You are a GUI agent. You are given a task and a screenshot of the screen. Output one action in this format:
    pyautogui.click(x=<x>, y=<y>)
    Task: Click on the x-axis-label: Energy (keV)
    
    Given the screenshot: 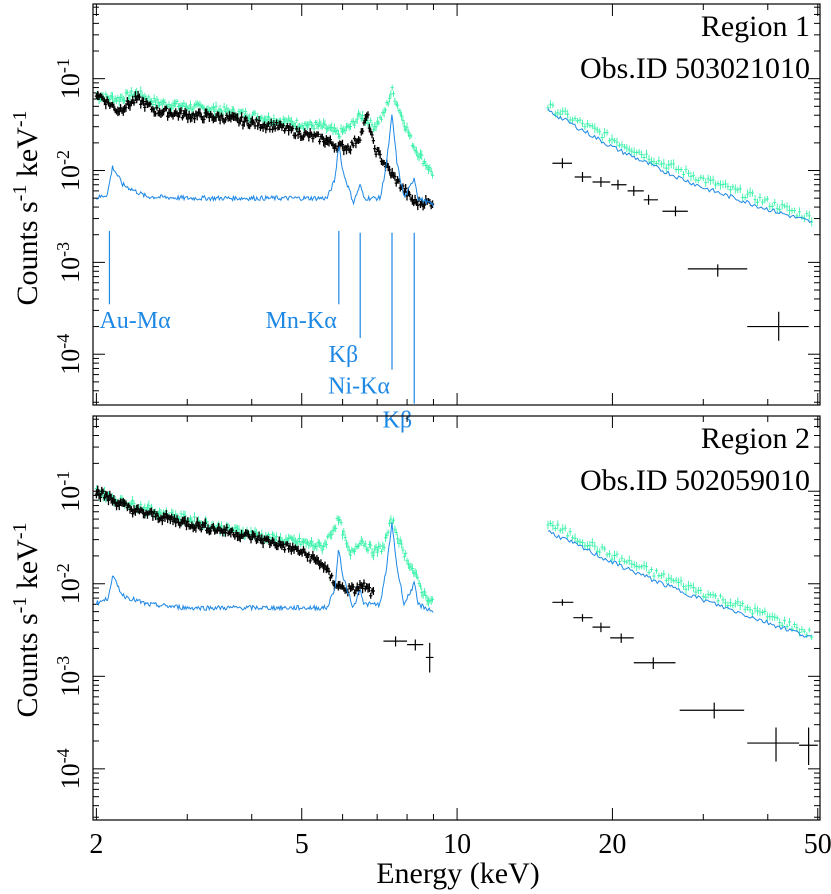 What is the action you would take?
    pyautogui.click(x=458, y=873)
    